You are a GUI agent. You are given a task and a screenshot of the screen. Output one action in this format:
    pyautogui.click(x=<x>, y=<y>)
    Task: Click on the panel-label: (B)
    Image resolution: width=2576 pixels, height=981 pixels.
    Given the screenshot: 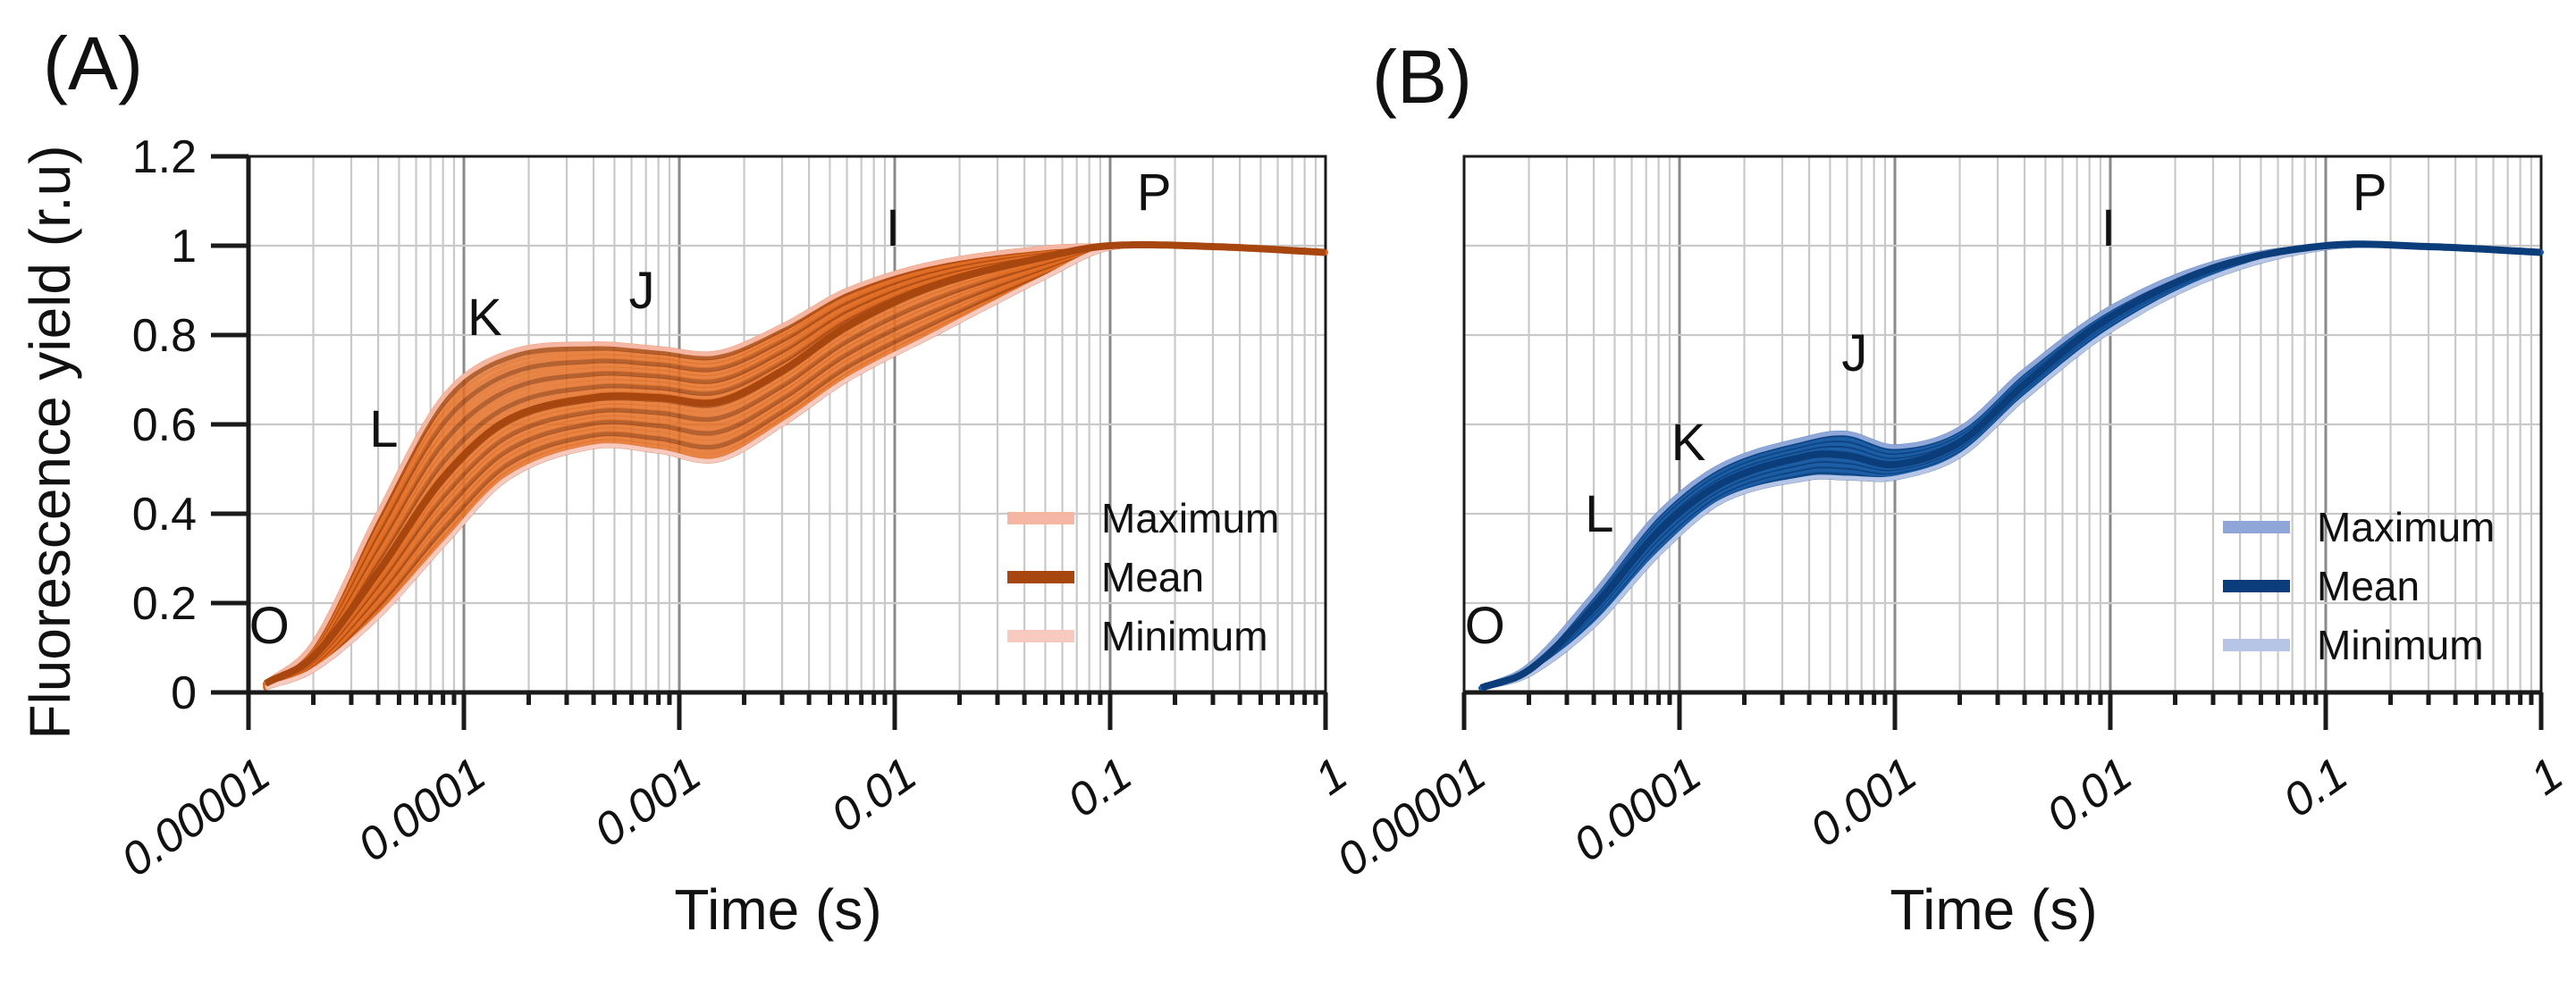 What is the action you would take?
    pyautogui.click(x=1422, y=77)
    